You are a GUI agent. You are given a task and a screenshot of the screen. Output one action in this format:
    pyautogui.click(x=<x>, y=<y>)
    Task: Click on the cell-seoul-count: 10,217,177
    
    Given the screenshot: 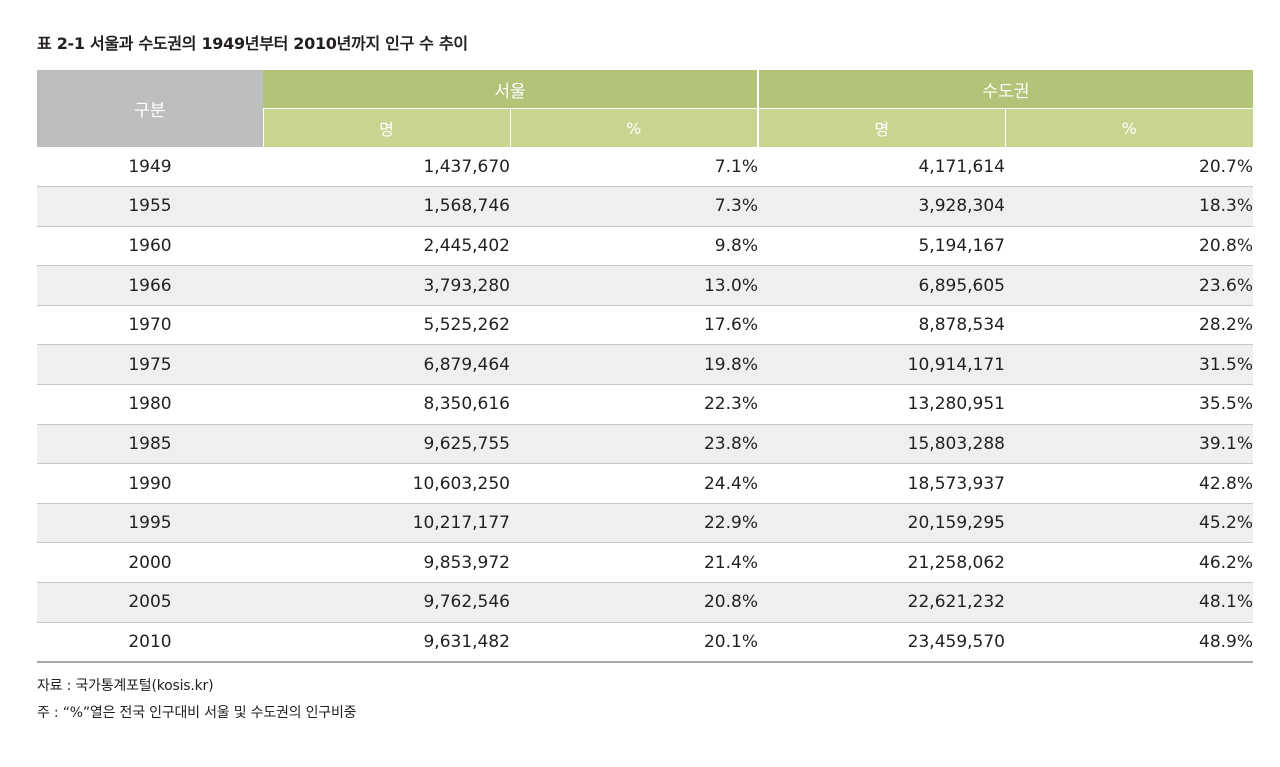 What is the action you would take?
    pyautogui.click(x=386, y=523)
    